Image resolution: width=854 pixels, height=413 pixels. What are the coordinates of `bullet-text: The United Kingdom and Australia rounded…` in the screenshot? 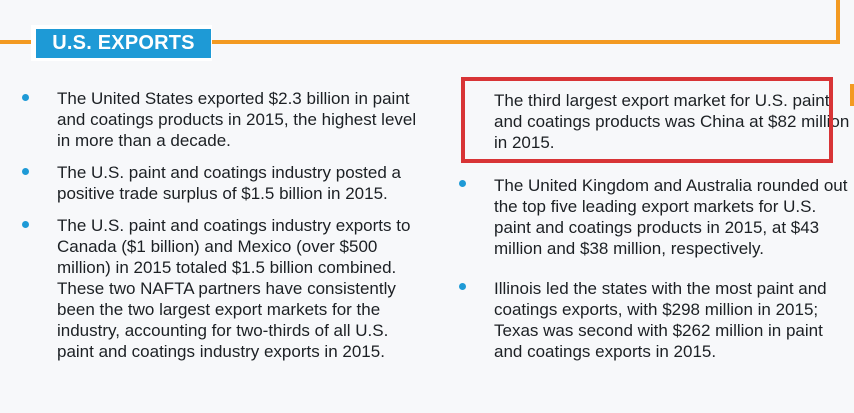 It's located at (671, 217).